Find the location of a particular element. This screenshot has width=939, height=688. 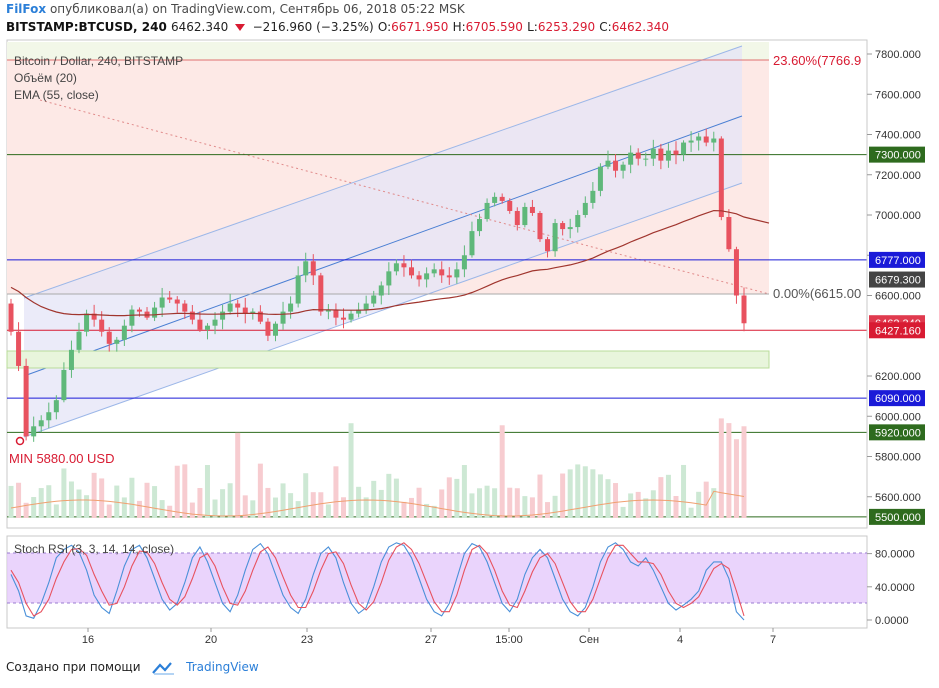

price-badge-label: 6427.160 is located at coordinates (898, 331).